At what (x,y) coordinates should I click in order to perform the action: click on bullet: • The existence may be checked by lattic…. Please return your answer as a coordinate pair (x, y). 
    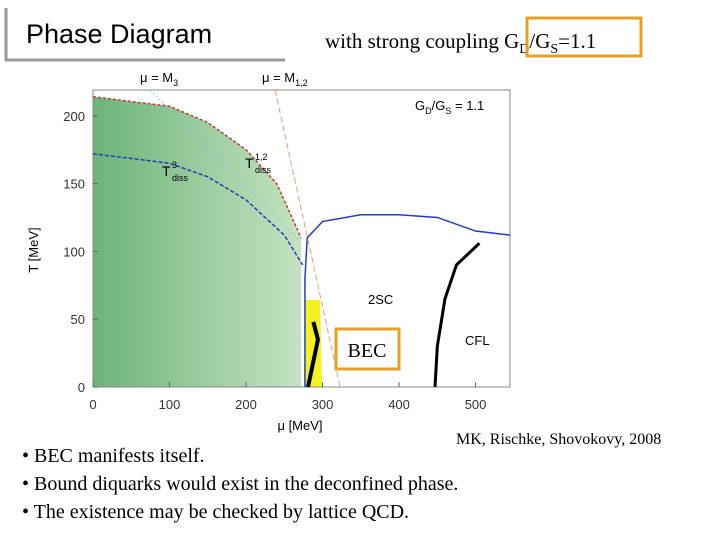
    Looking at the image, I should click on (215, 512).